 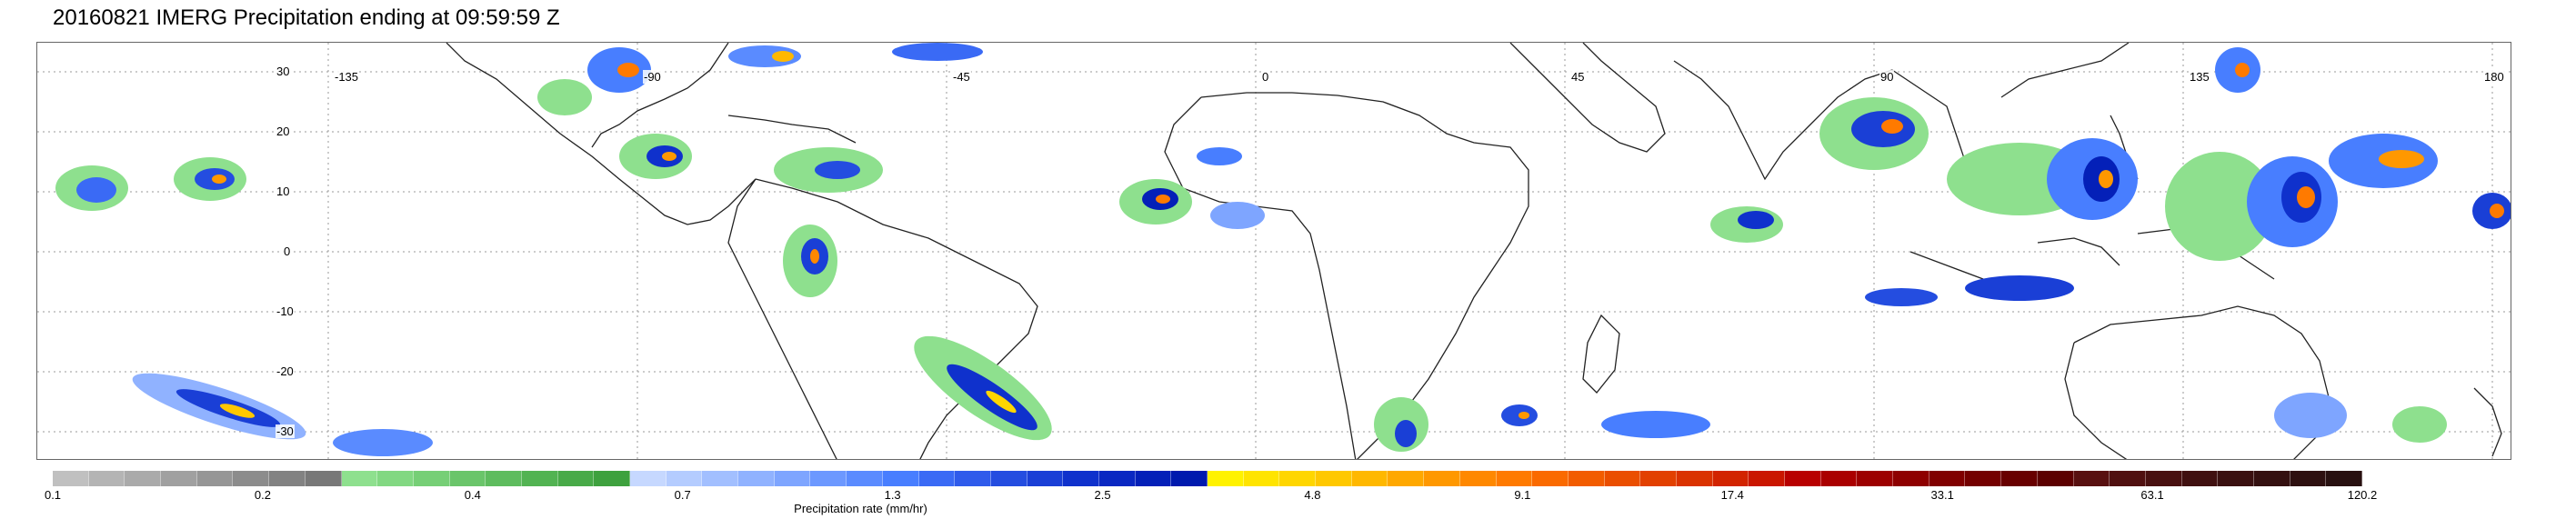 I want to click on lat-label-20n: 20, so click(x=283, y=131).